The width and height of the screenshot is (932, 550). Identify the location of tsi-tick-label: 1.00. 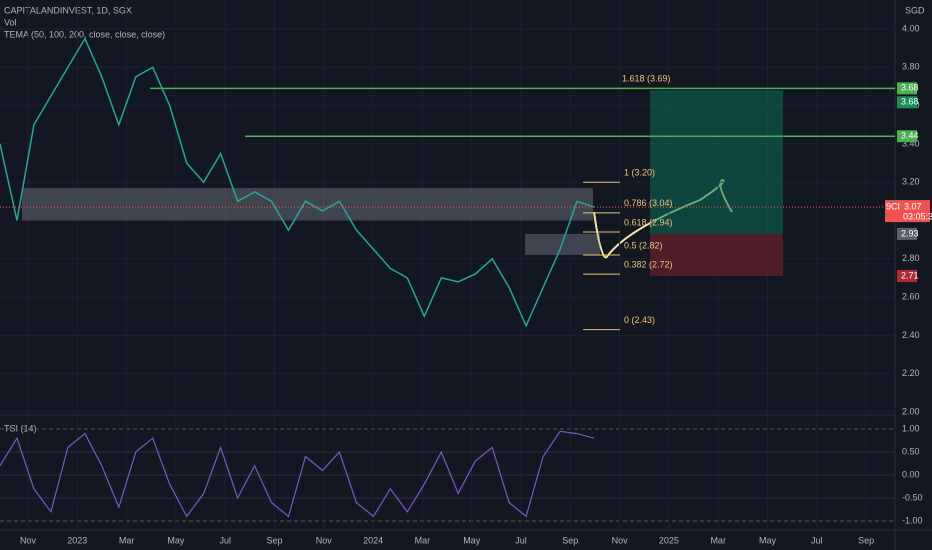
(911, 428).